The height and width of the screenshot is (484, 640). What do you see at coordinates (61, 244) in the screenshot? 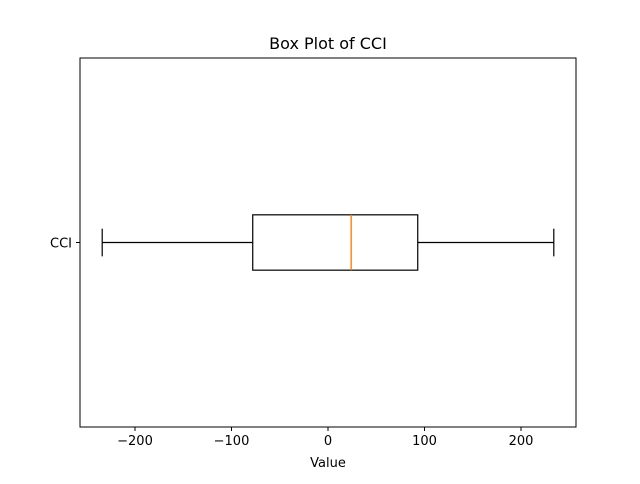
I see `y-tick-label: CCI` at bounding box center [61, 244].